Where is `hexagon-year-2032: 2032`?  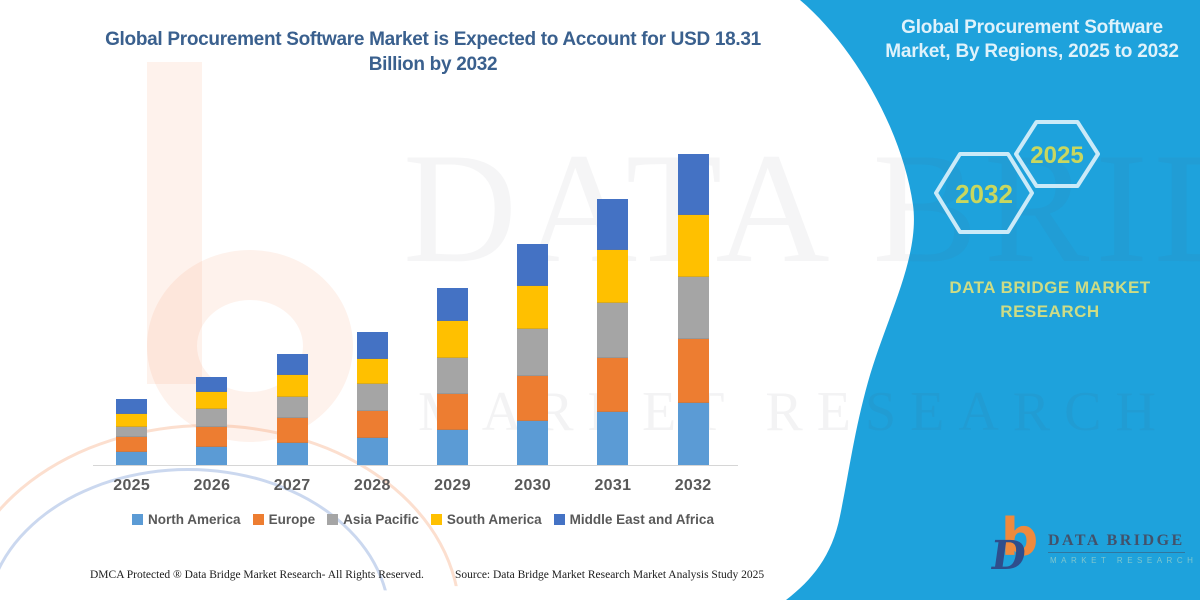 hexagon-year-2032: 2032 is located at coordinates (984, 194).